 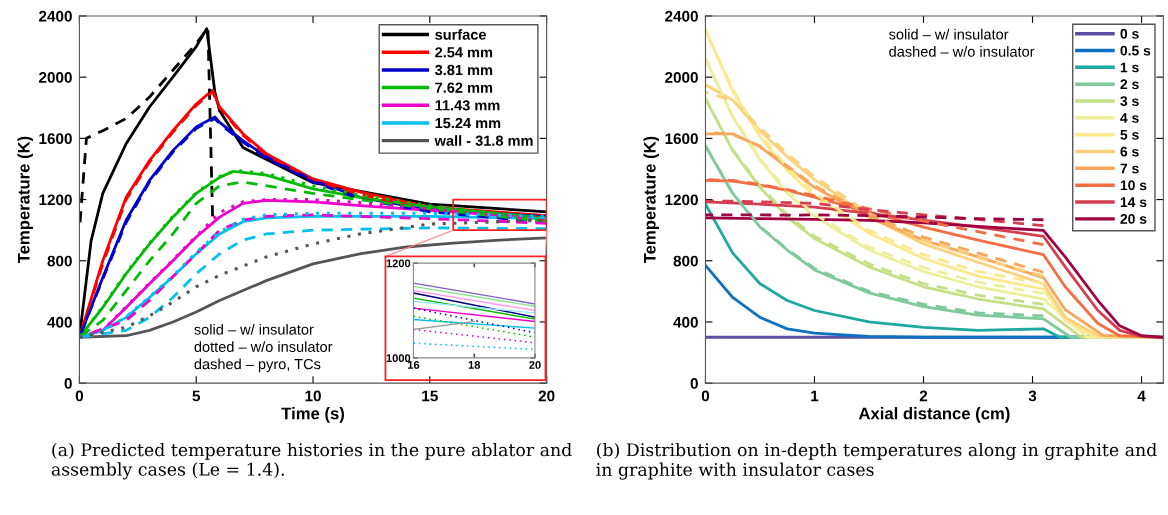 I want to click on x-tick-label: 2, so click(x=923, y=396).